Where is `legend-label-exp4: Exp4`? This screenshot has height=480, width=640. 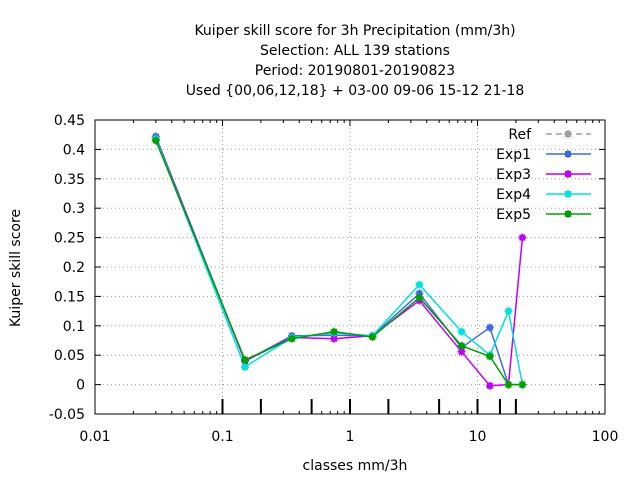 legend-label-exp4: Exp4 is located at coordinates (513, 195).